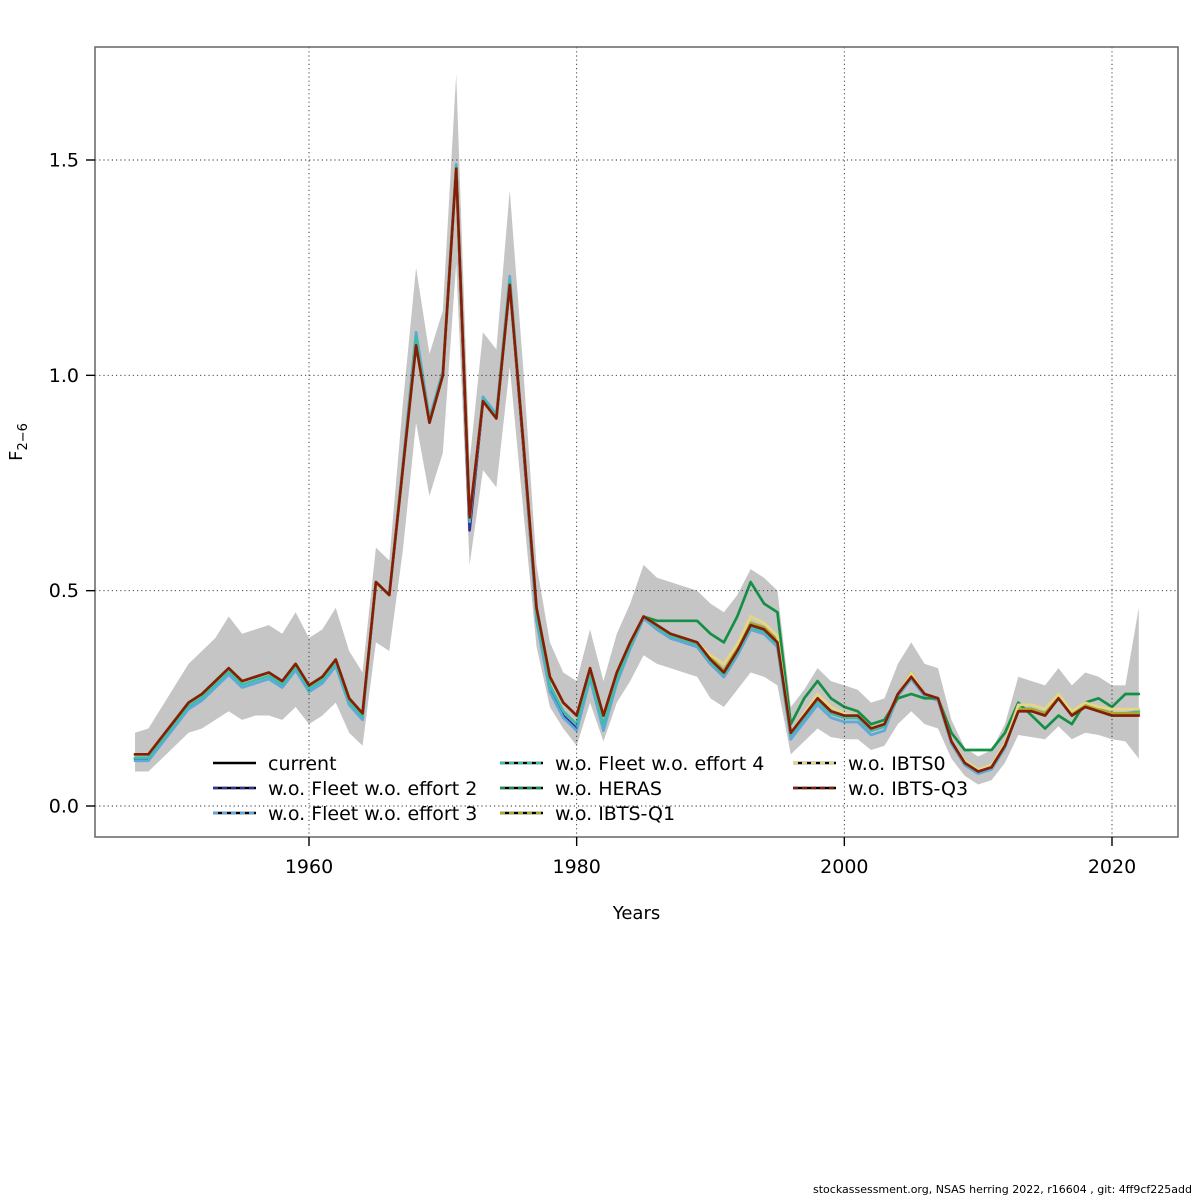 The height and width of the screenshot is (1200, 1200). What do you see at coordinates (372, 789) in the screenshot?
I see `legend-label: w.o. Fleet w.o. effort 2` at bounding box center [372, 789].